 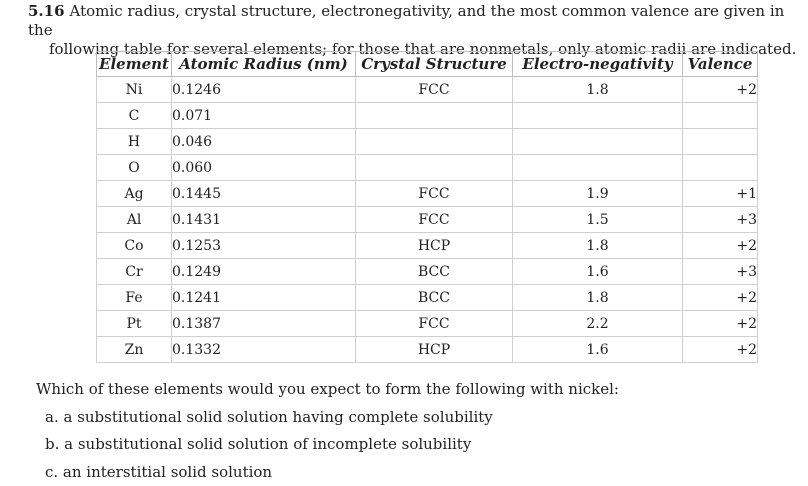 I want to click on cell-atomic-radius: 0.1249, so click(x=264, y=272).